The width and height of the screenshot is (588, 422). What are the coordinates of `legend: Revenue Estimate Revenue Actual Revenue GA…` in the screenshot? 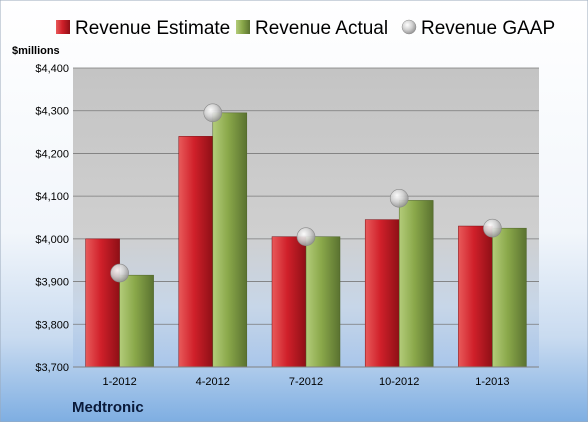 It's located at (305, 28).